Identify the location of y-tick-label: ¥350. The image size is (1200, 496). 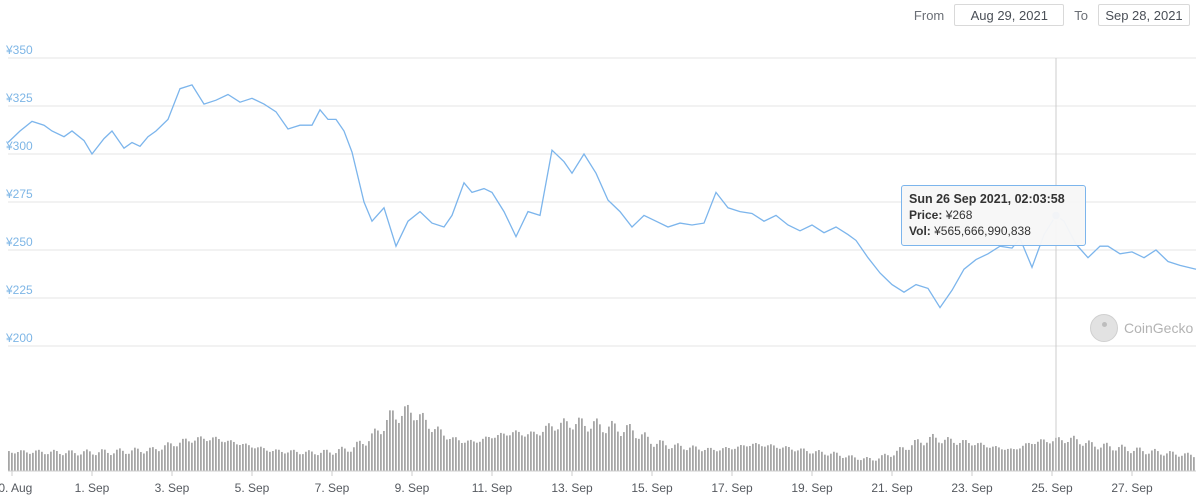
(19, 50).